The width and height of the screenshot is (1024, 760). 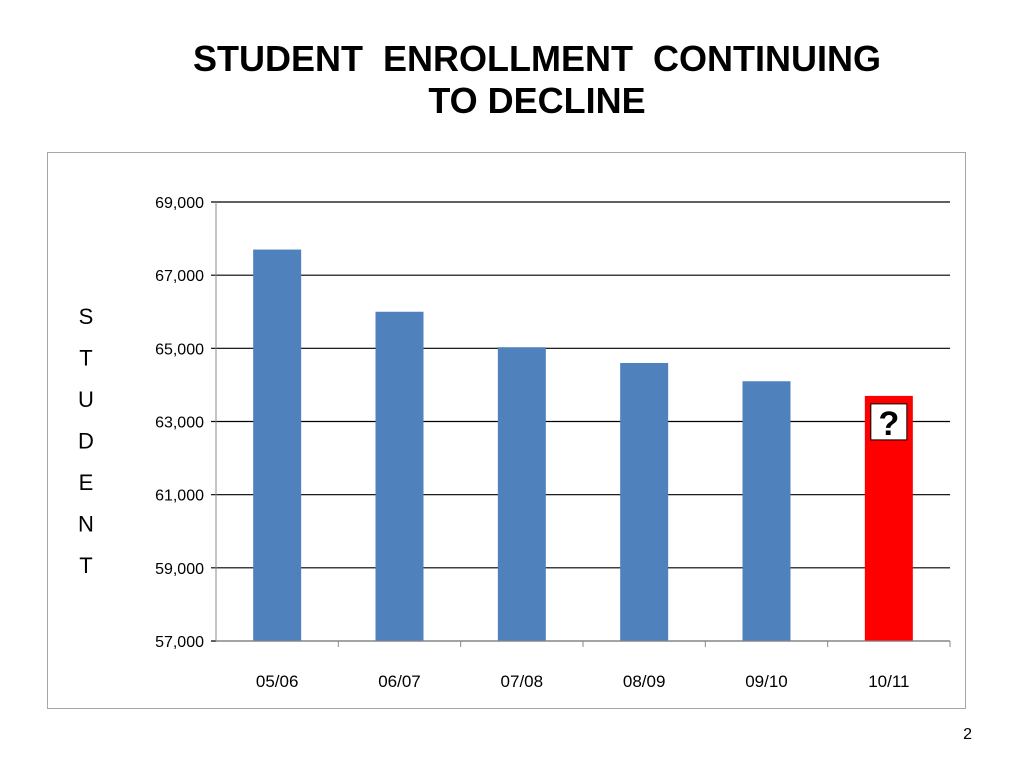 I want to click on x-tick-label: 05/06, so click(x=277, y=681).